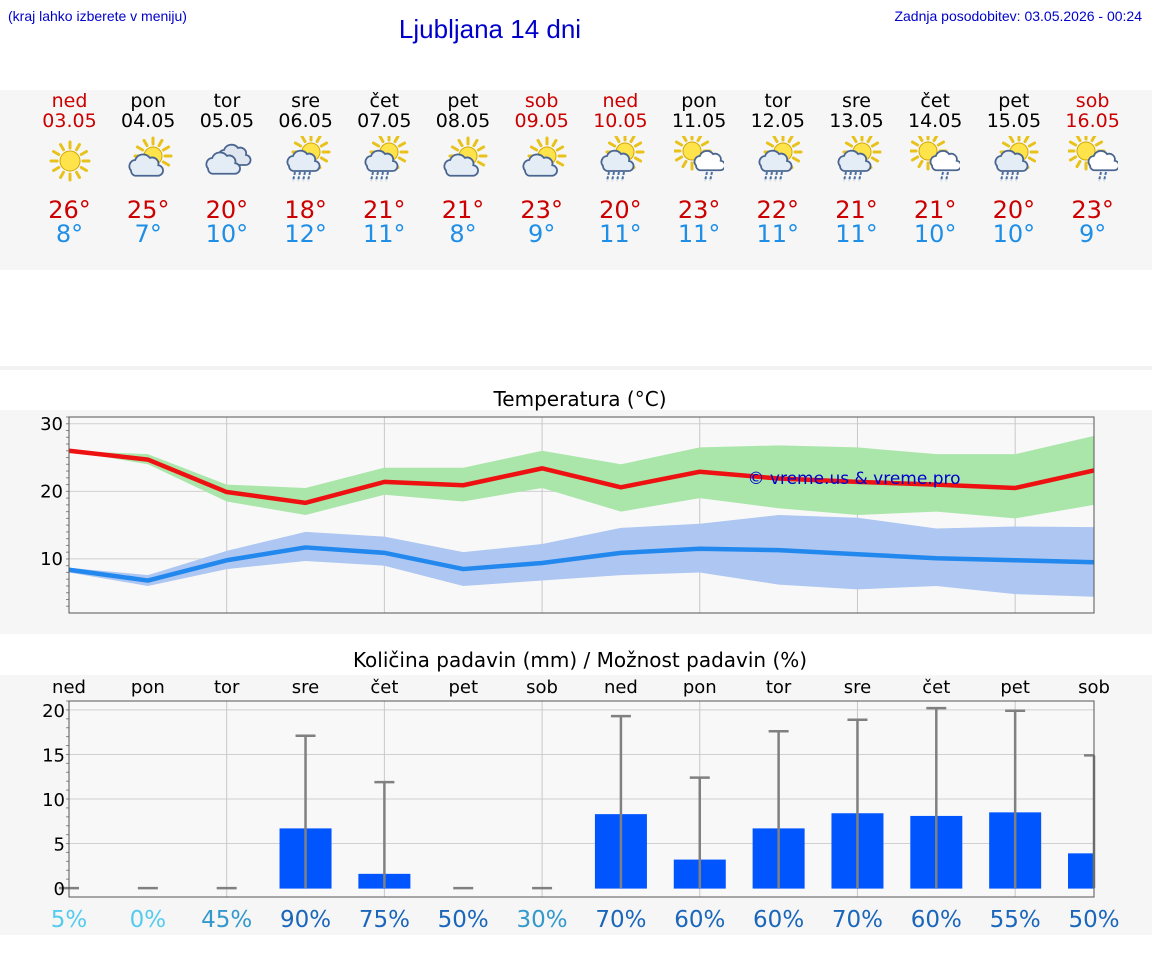 Image resolution: width=1152 pixels, height=975 pixels. What do you see at coordinates (620, 121) in the screenshot?
I see `day-date: 10.05` at bounding box center [620, 121].